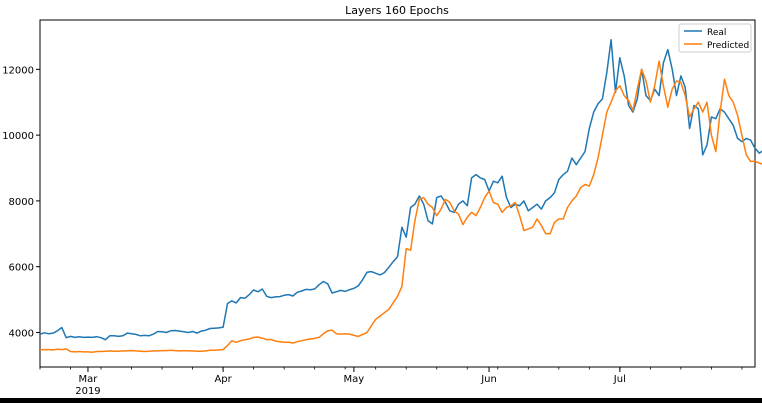  What do you see at coordinates (87, 391) in the screenshot?
I see `x-tick-sublabel: 2019` at bounding box center [87, 391].